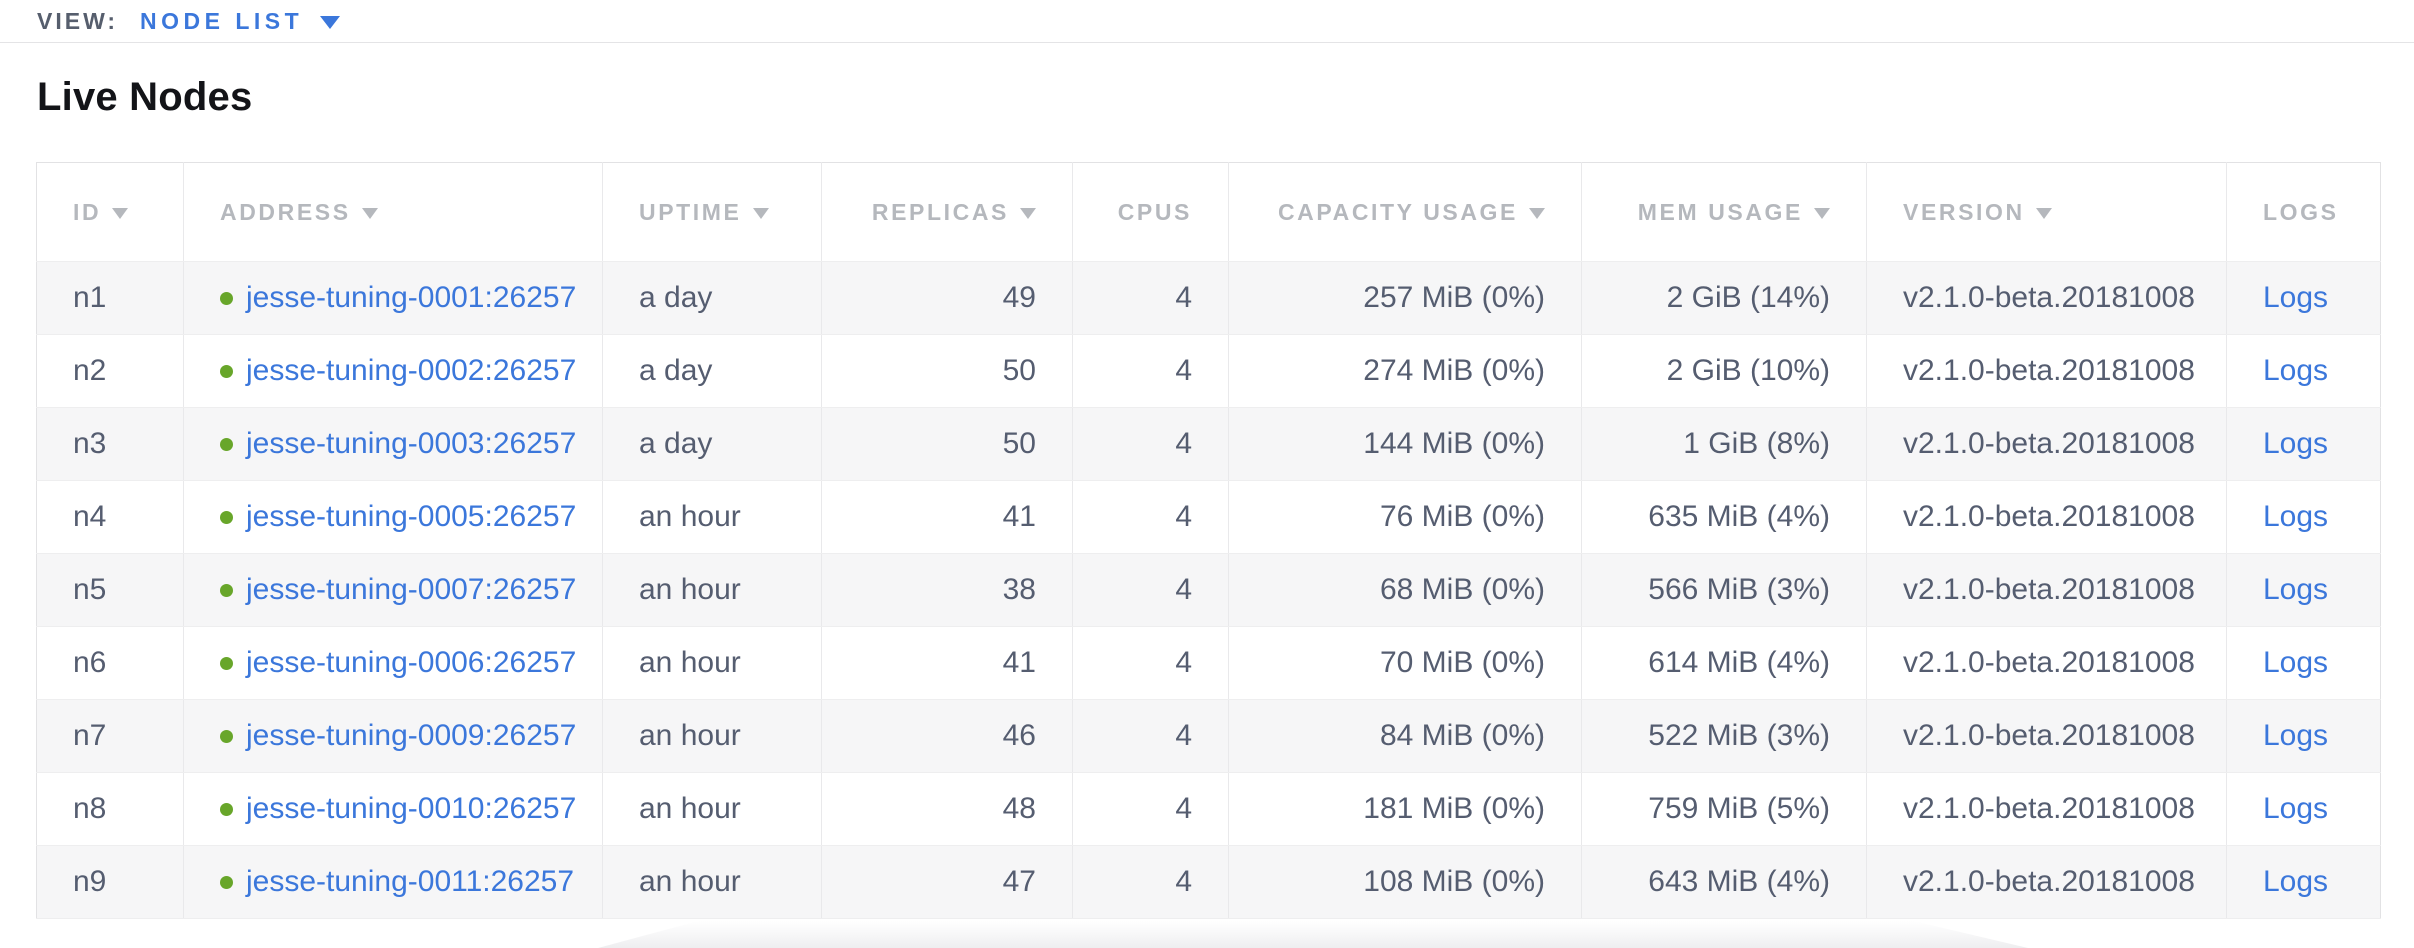 Image resolution: width=2414 pixels, height=948 pixels. Describe the element at coordinates (411, 297) in the screenshot. I see `node-address-link: jesse-tuning-0001:26257` at that location.